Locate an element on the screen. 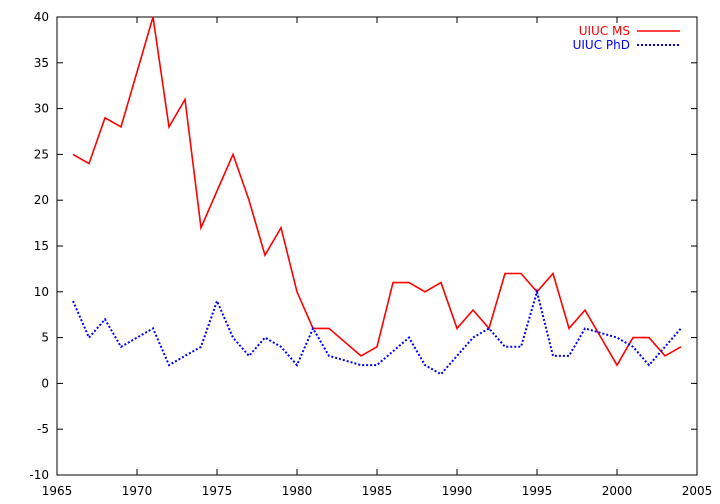 The image size is (720, 504). y-tick-label: -10 is located at coordinates (39, 475).